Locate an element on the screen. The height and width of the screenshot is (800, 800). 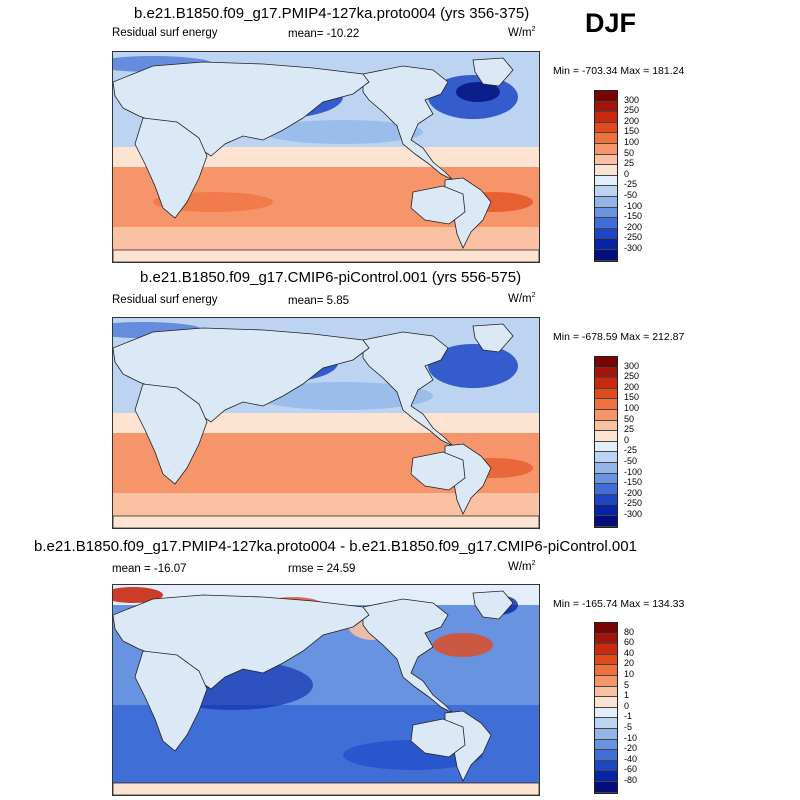
colorbar-tick-label: 1 is located at coordinates (627, 695).